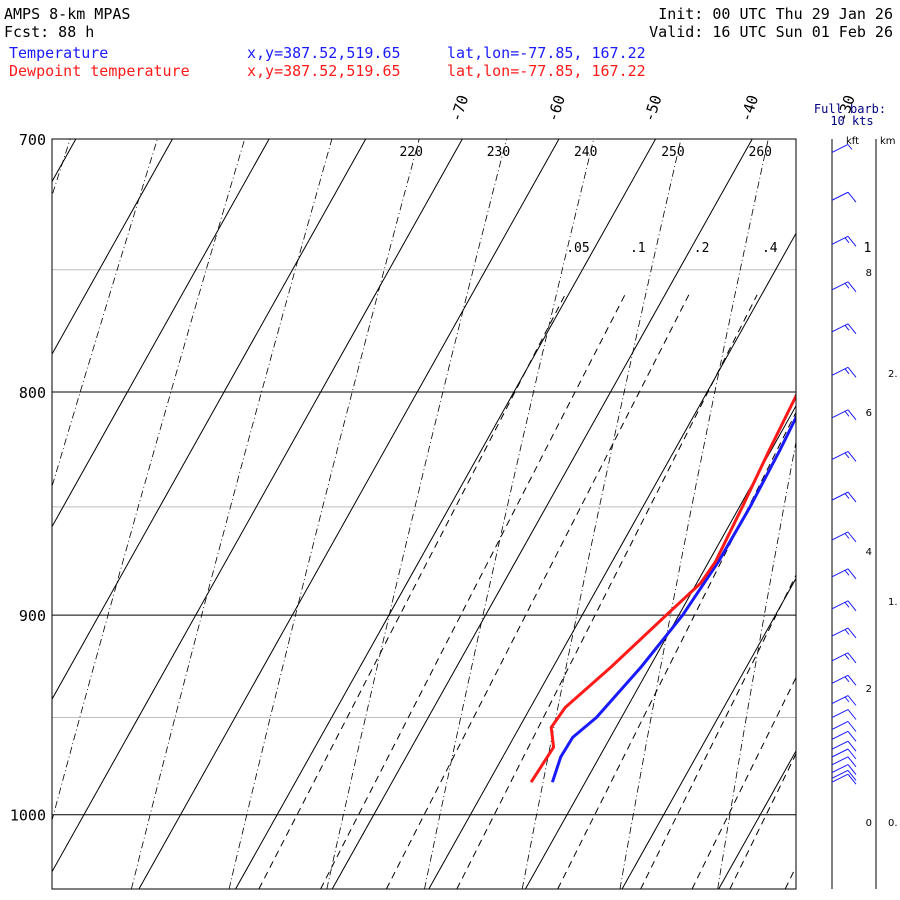 The image size is (900, 900). I want to click on dewpoint-latlon: lat,lon=-77.85, 167.22, so click(546, 71).